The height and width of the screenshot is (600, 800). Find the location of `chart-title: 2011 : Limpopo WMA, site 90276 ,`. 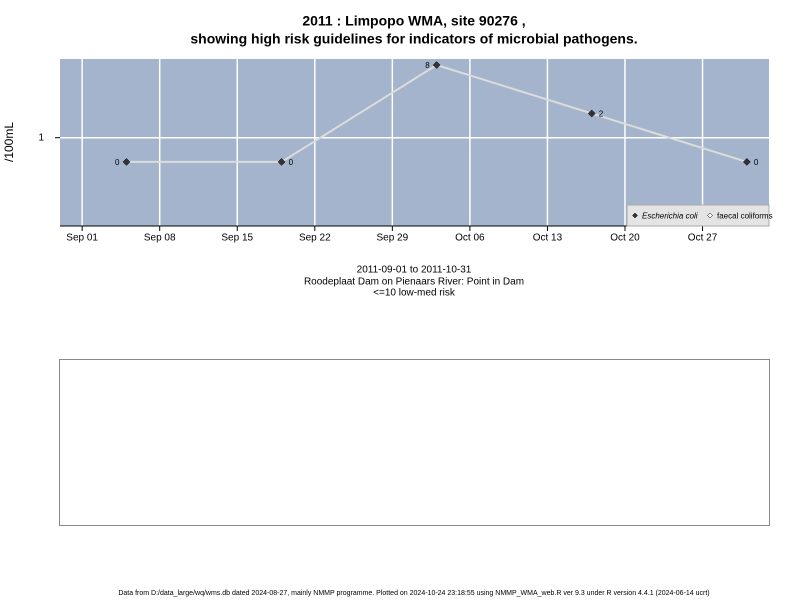

chart-title: 2011 : Limpopo WMA, site 90276 , is located at coordinates (413, 21).